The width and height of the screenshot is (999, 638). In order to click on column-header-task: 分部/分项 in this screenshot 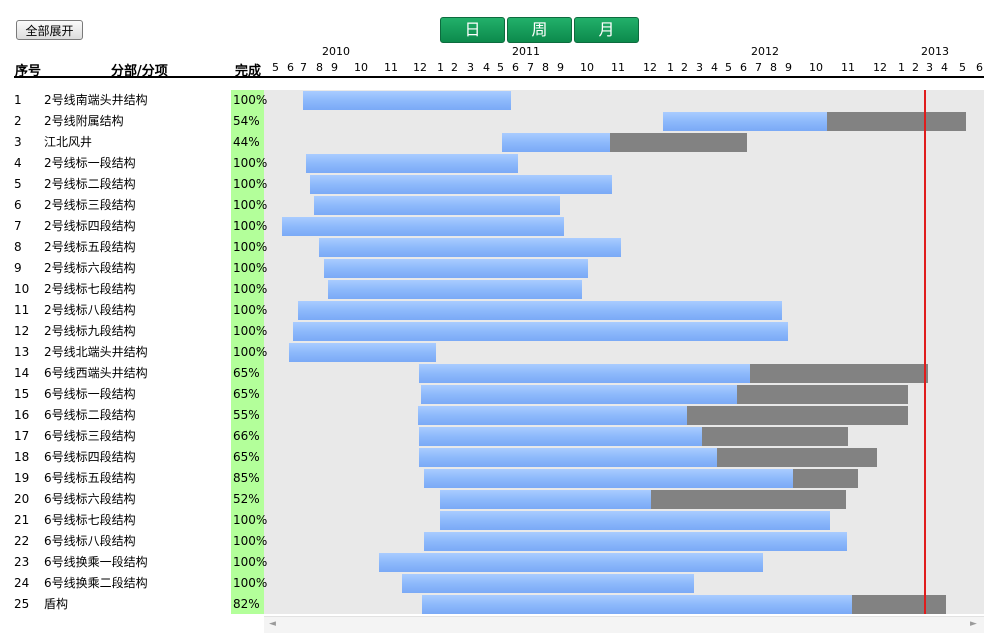, I will do `click(139, 71)`.